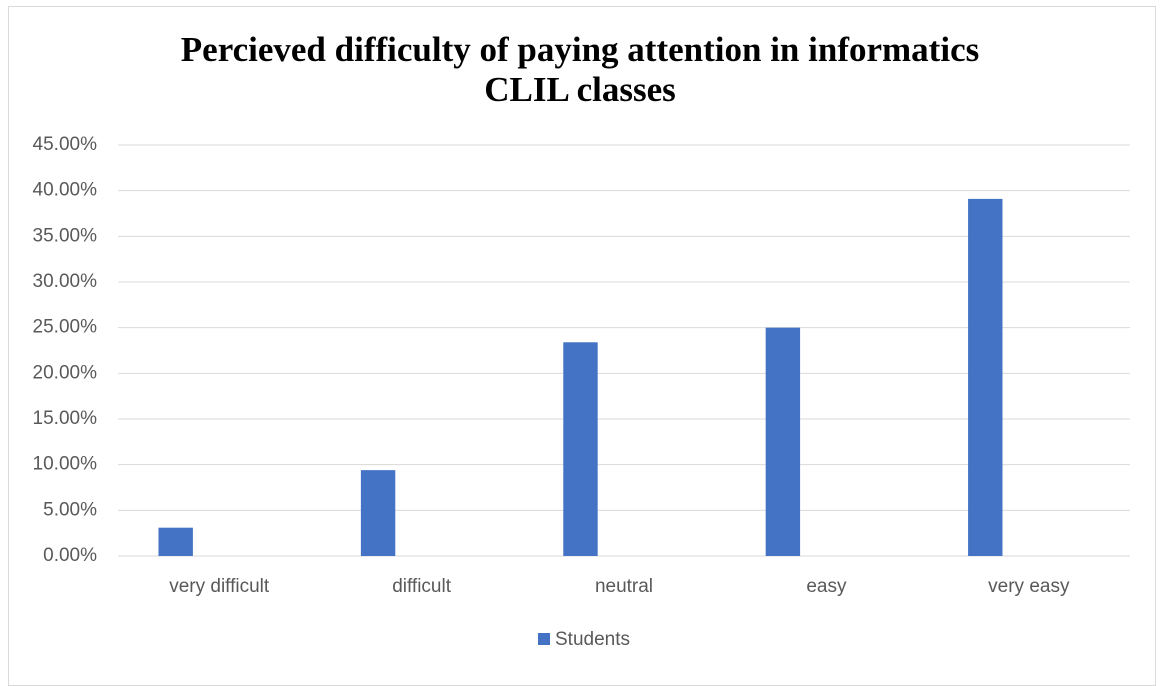  Describe the element at coordinates (70, 509) in the screenshot. I see `y-tick-label: 5.00%` at that location.